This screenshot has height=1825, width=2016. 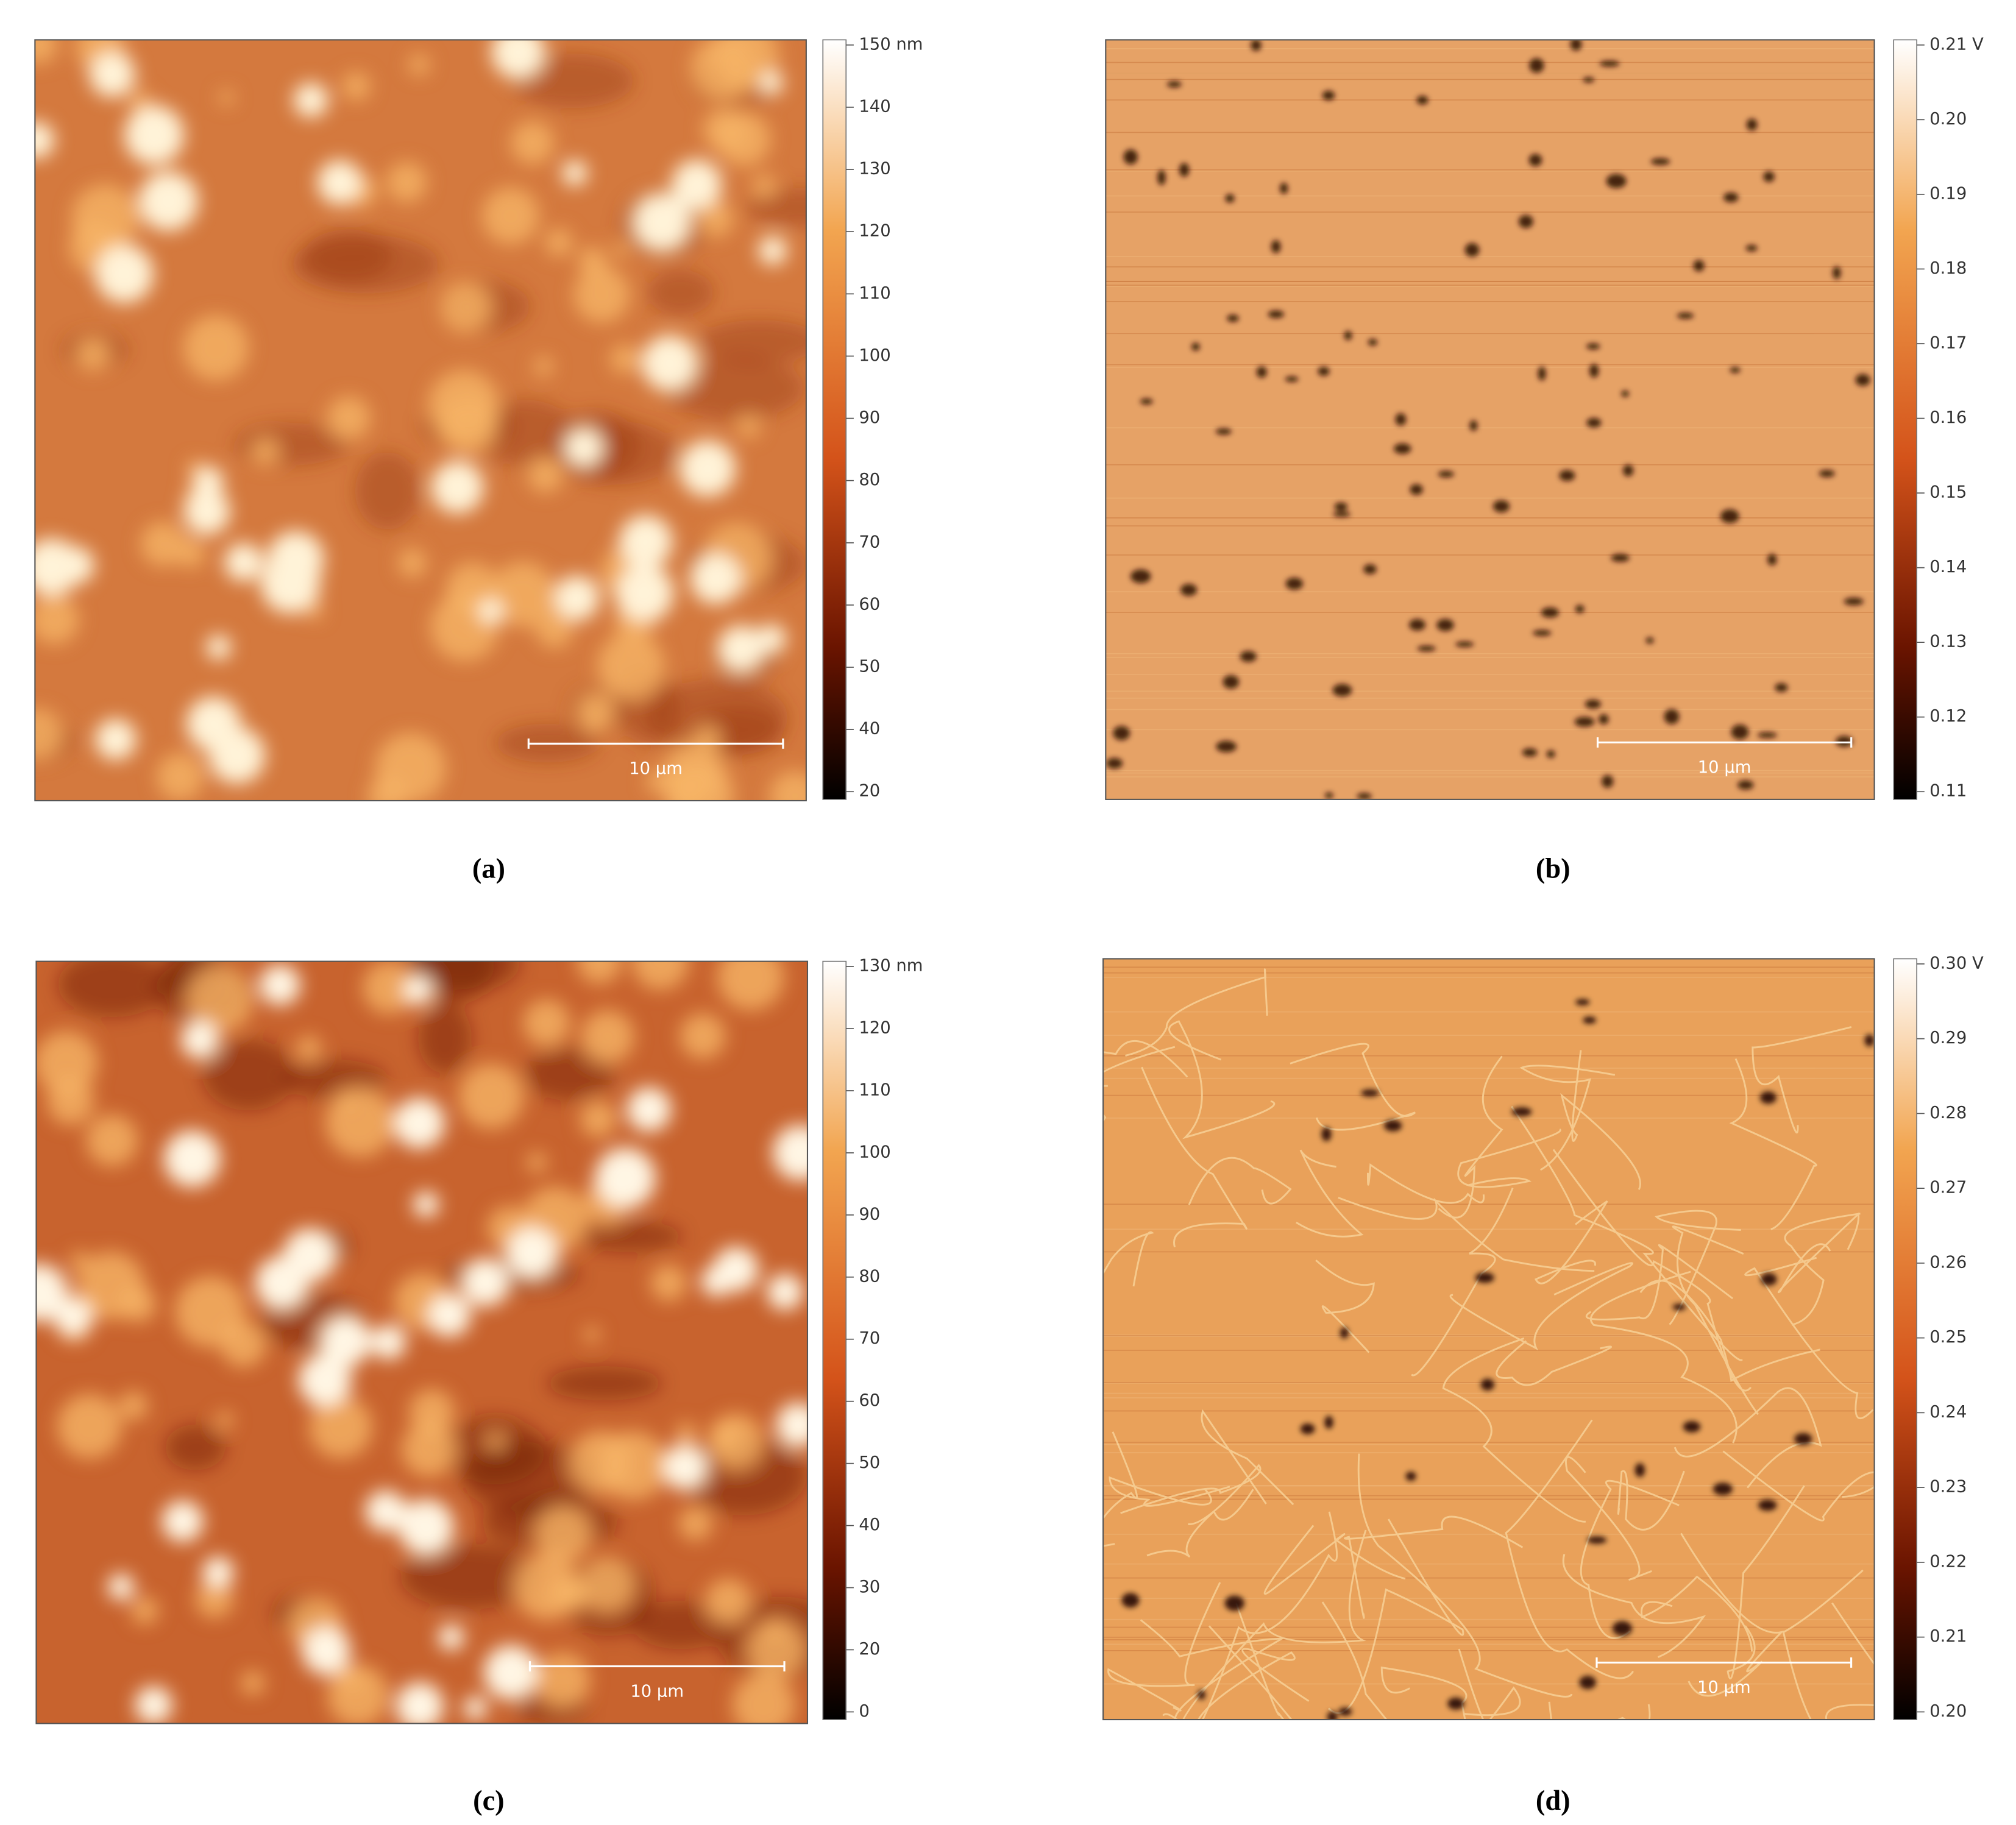 I want to click on colorbar, so click(x=835, y=419).